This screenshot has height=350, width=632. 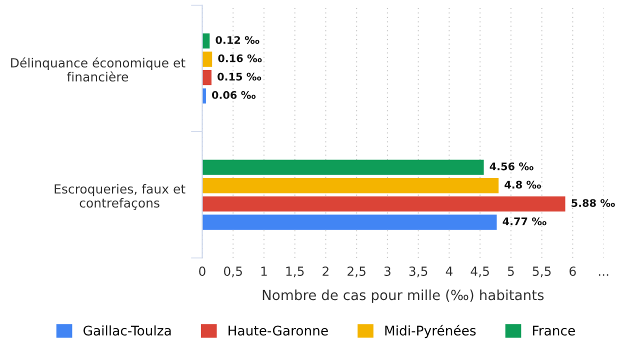 What do you see at coordinates (325, 271) in the screenshot?
I see `x-tick-label: 2` at bounding box center [325, 271].